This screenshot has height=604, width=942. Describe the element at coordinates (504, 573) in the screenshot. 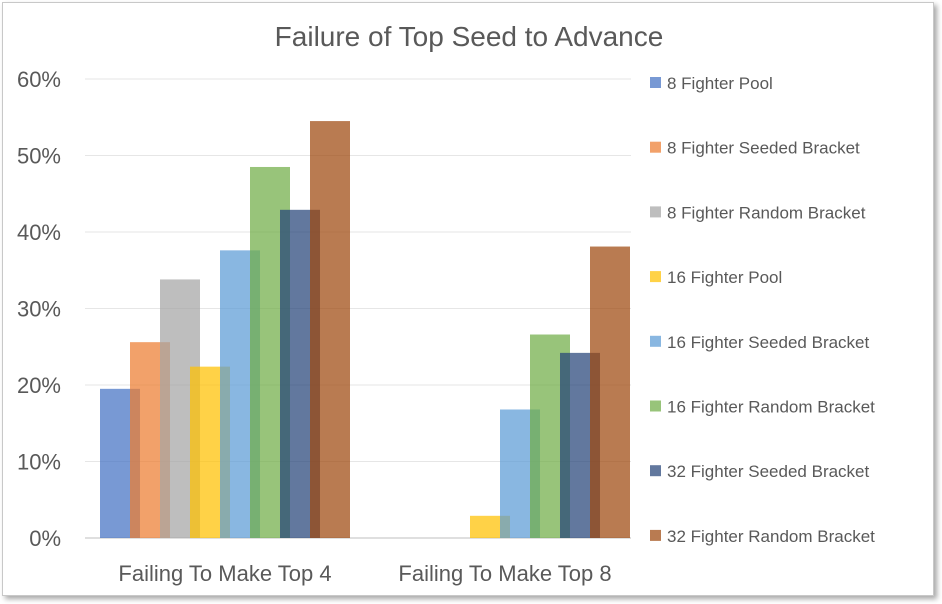

I see `x-category-label: Failing To Make Top 8` at that location.